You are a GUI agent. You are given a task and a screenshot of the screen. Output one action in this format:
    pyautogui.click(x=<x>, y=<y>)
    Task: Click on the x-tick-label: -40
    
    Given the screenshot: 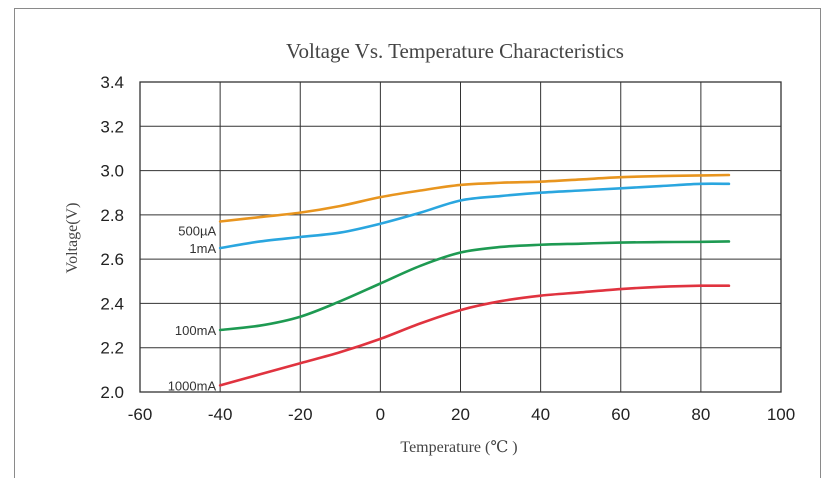 What is the action you would take?
    pyautogui.click(x=220, y=414)
    